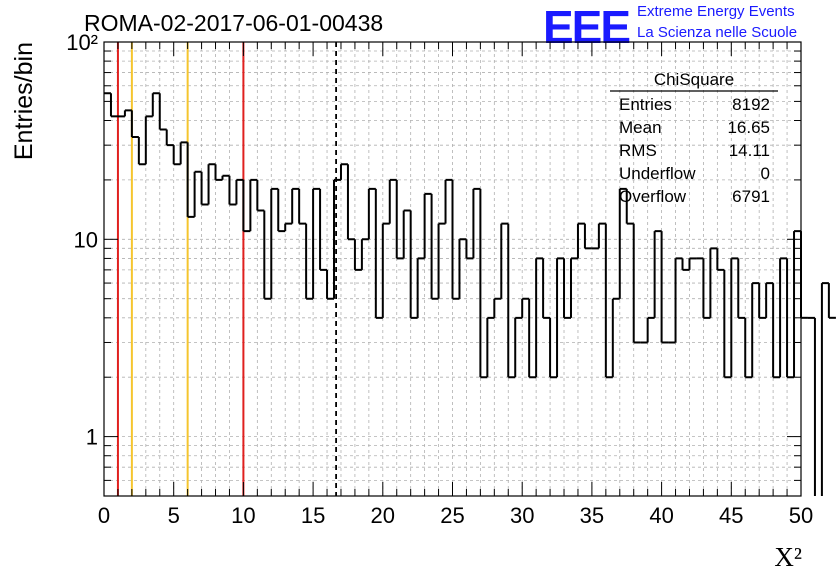  What do you see at coordinates (788, 557) in the screenshot?
I see `x-axis-label: X²` at bounding box center [788, 557].